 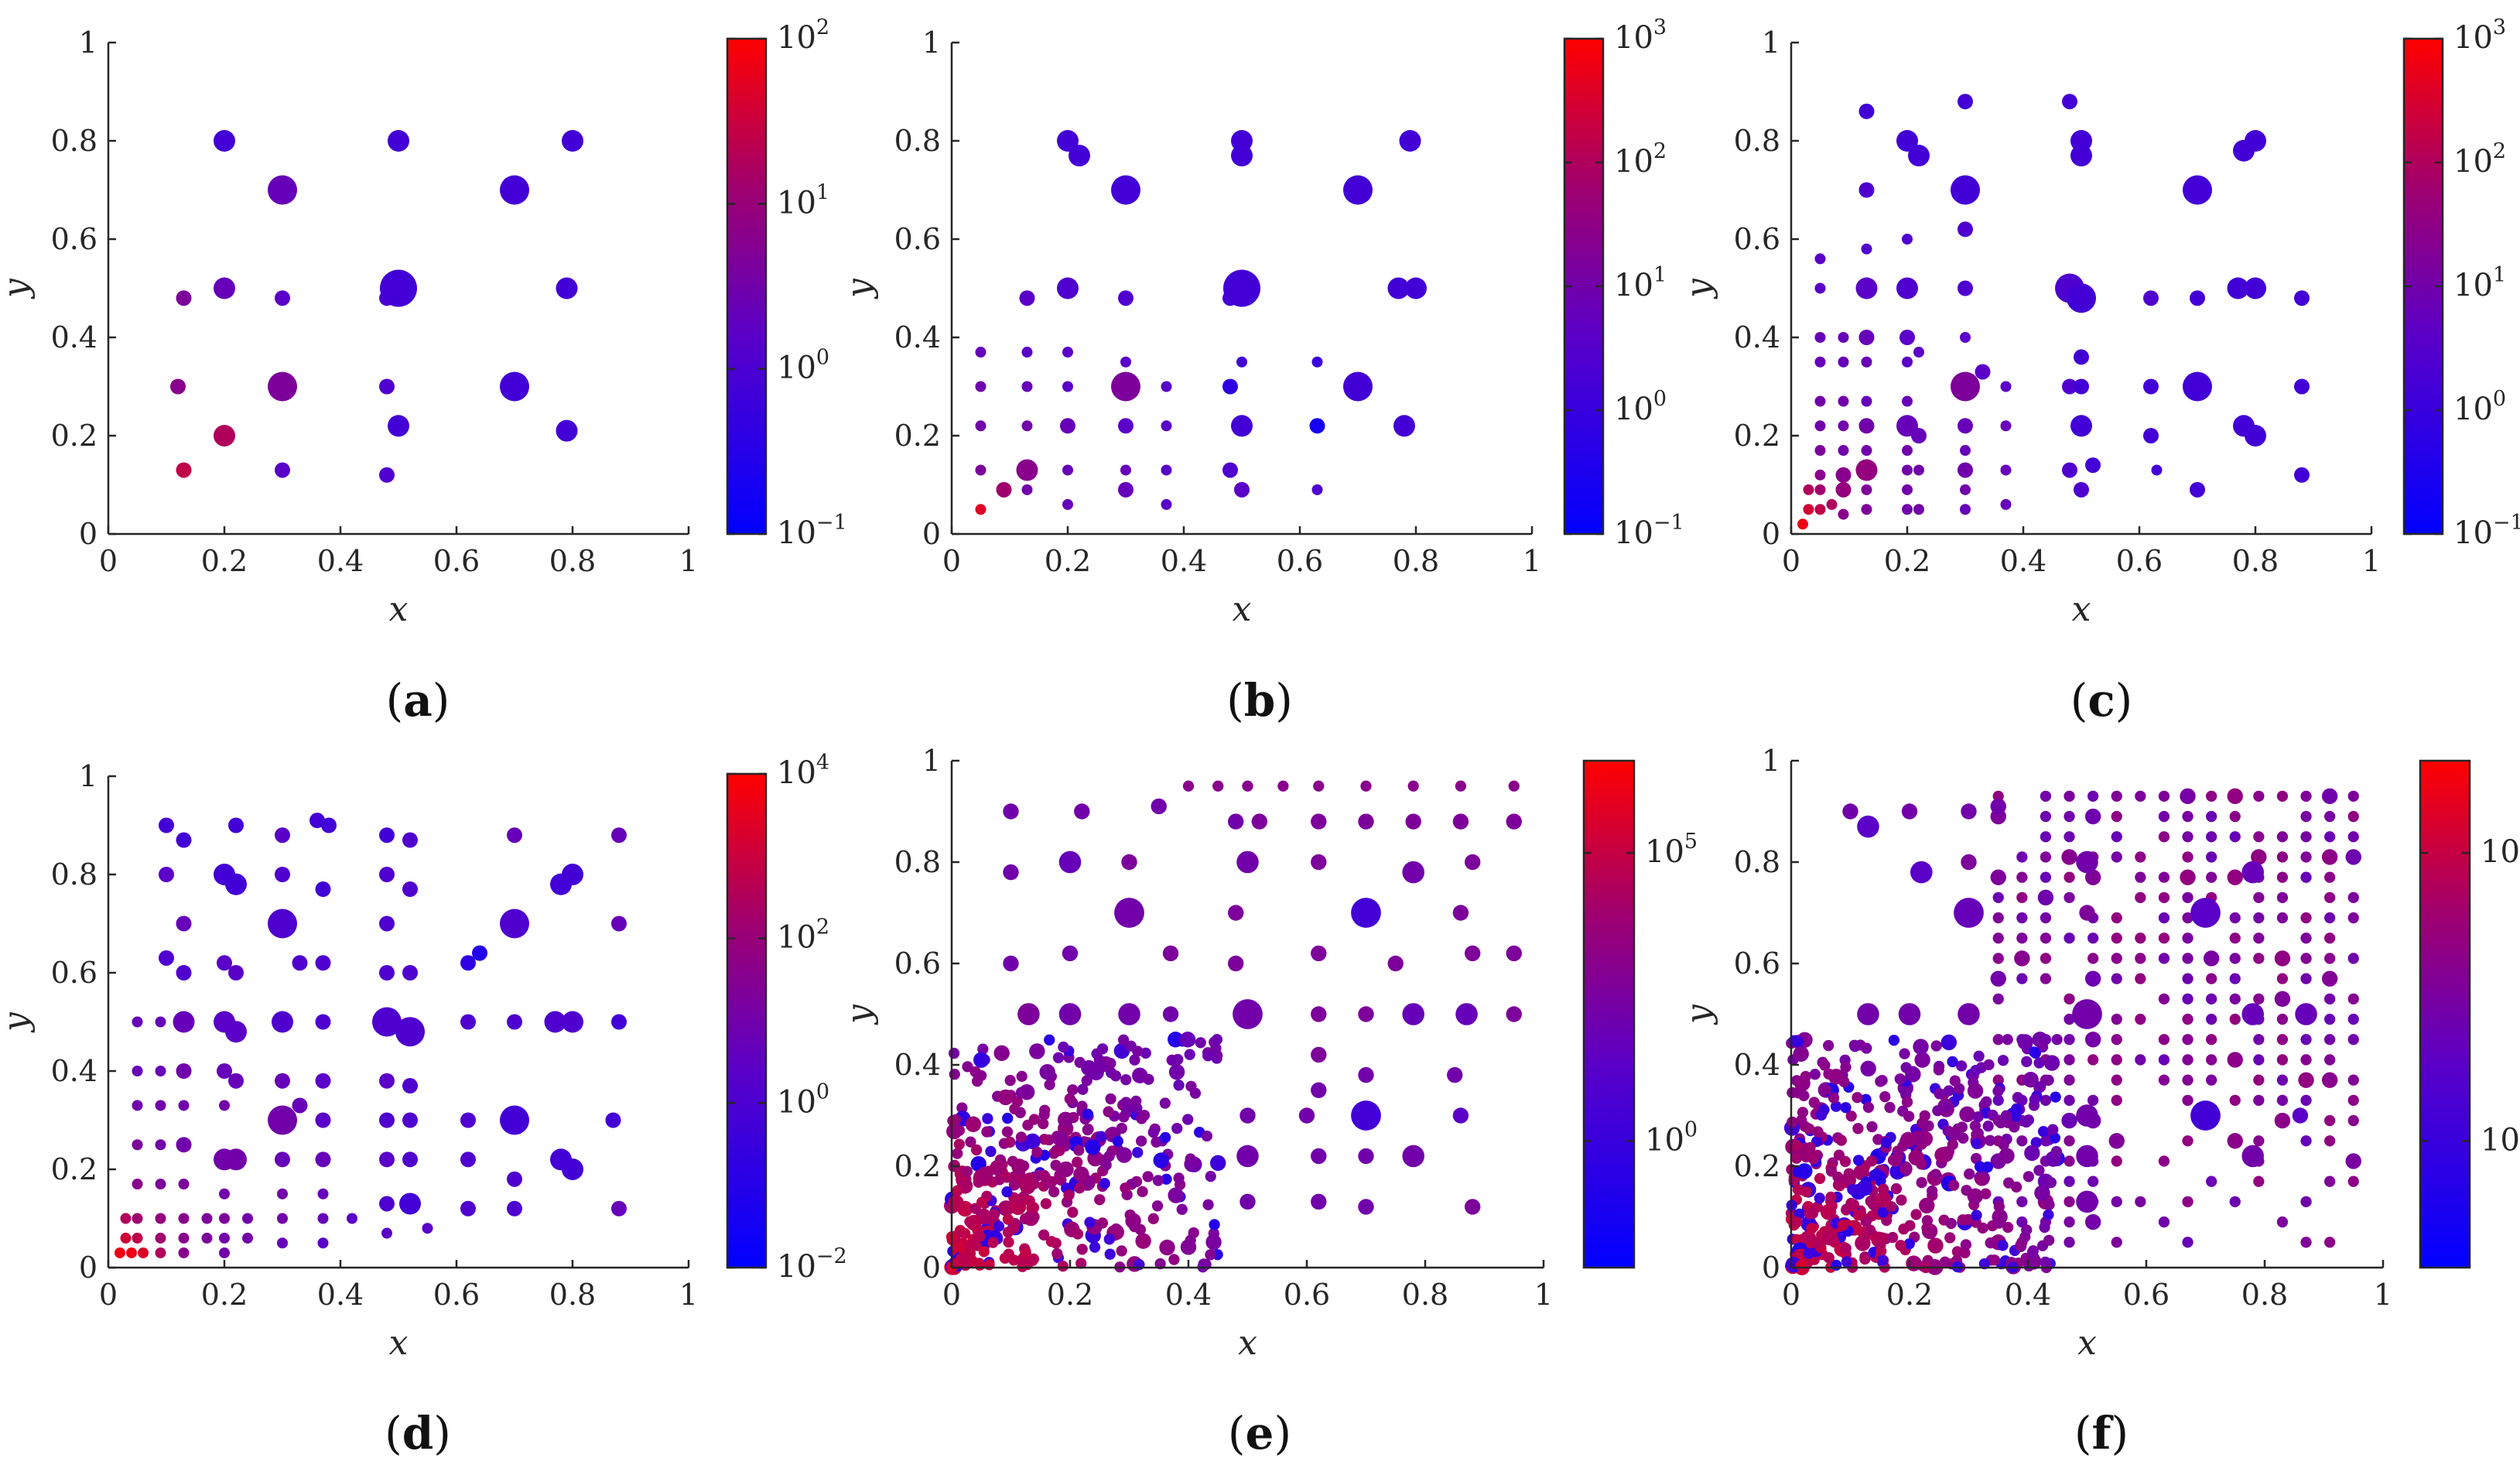 I want to click on points-c, so click(x=2053, y=312).